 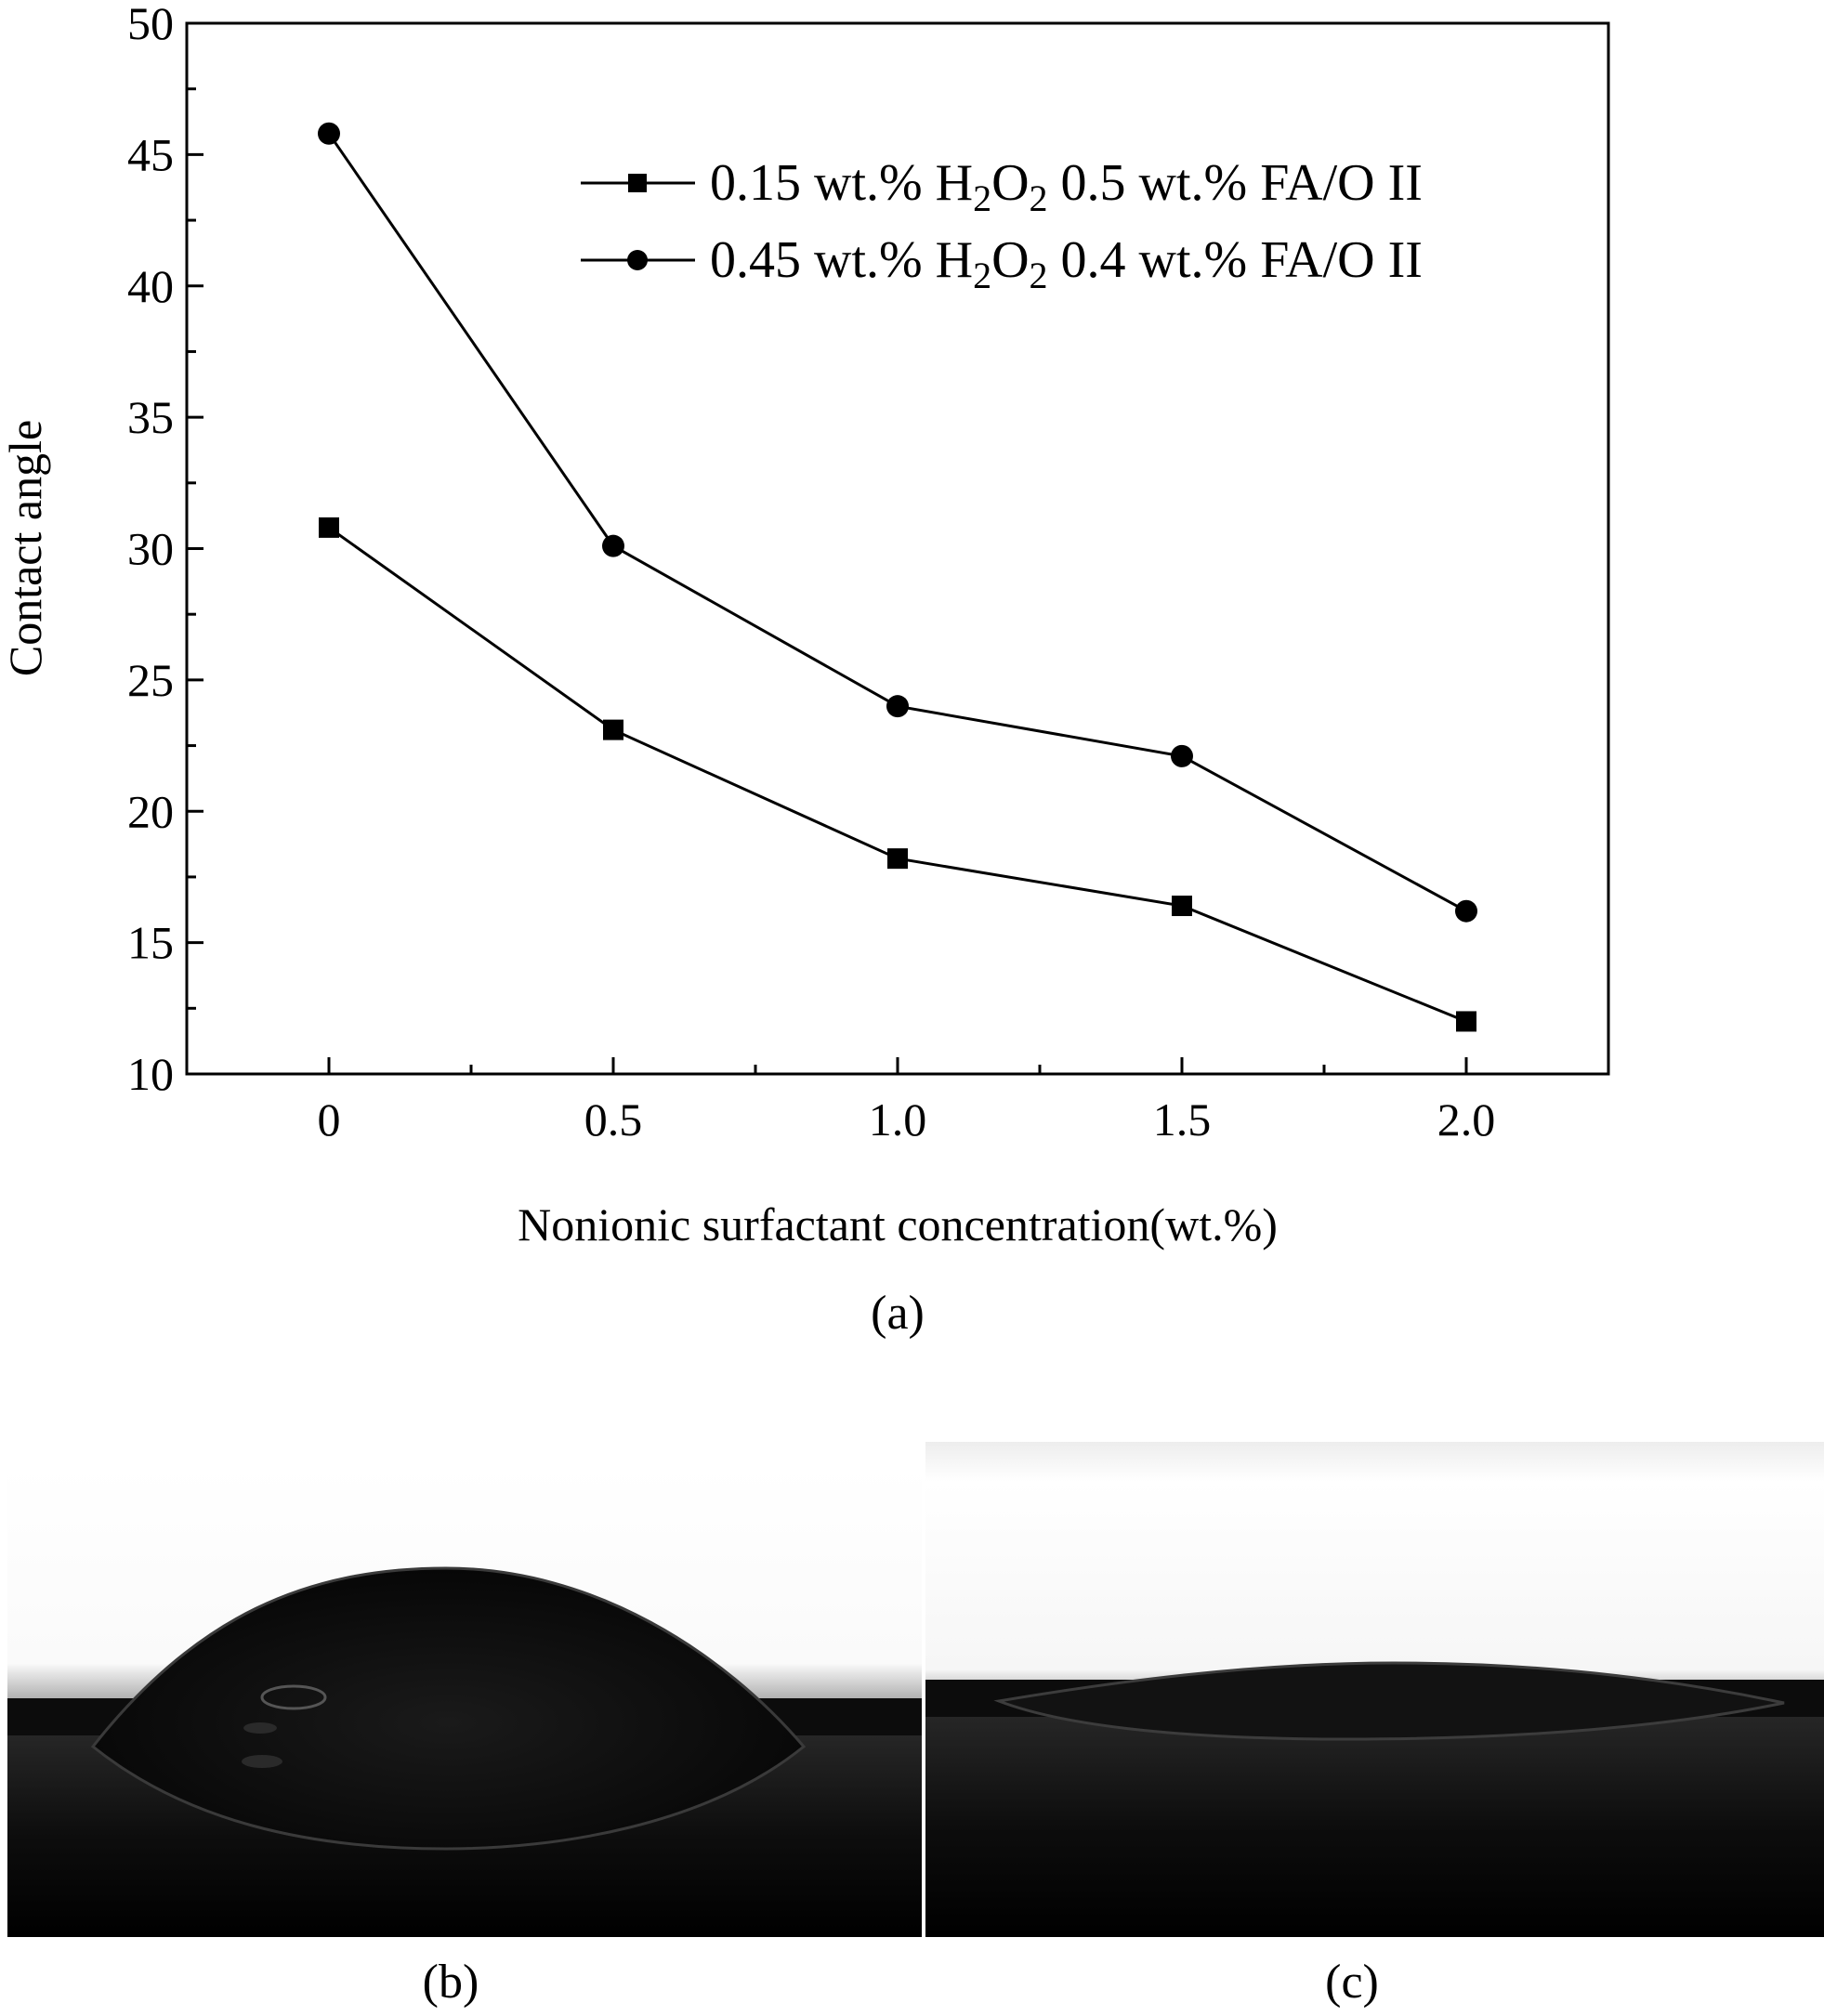 I want to click on x-tick-label: 2.0, so click(x=1466, y=1119).